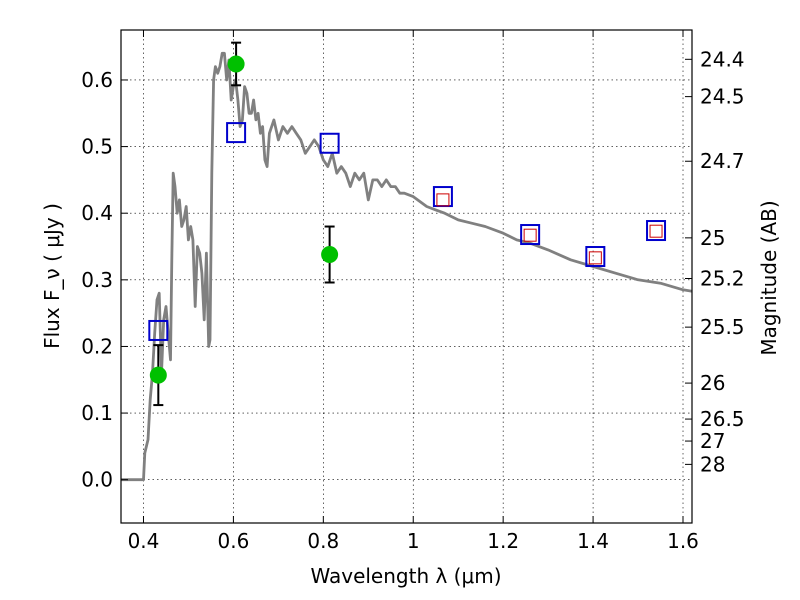 This screenshot has height=600, width=800. I want to click on y2-tick-label: 27, so click(712, 441).